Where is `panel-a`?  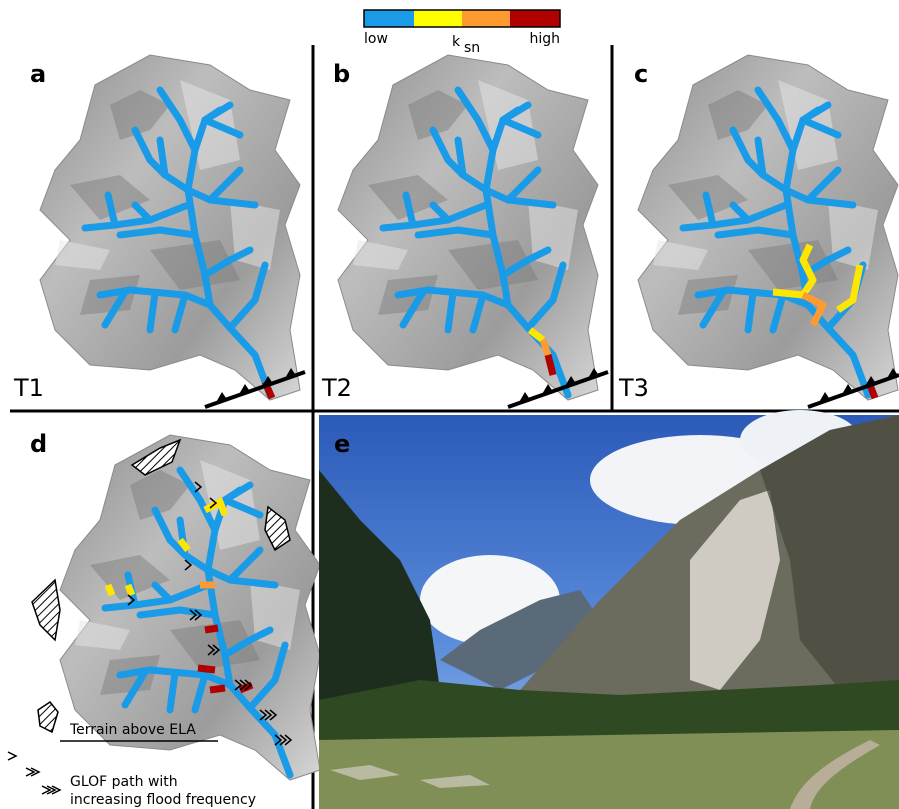
panel-a is located at coordinates (170, 227).